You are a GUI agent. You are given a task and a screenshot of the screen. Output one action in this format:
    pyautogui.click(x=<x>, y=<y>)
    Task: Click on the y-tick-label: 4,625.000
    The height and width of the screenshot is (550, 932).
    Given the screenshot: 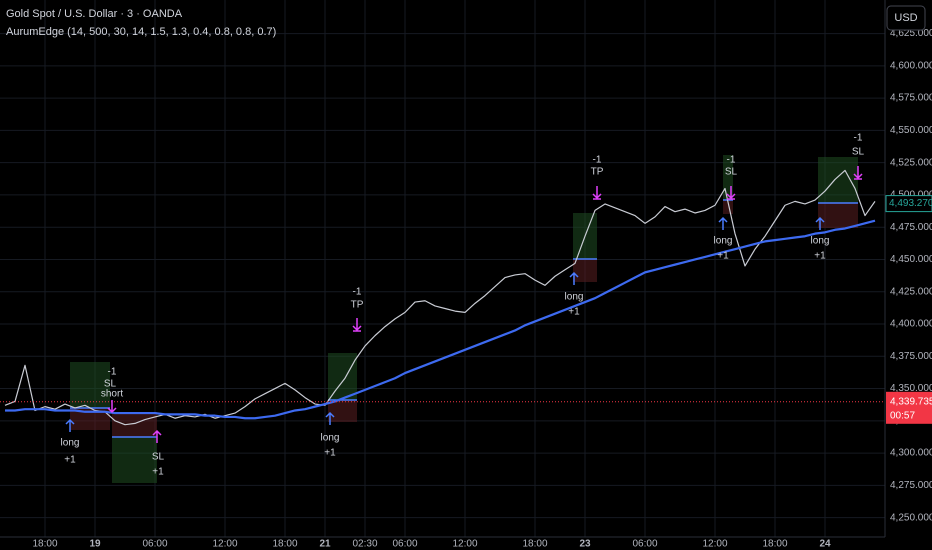 What is the action you would take?
    pyautogui.click(x=911, y=33)
    